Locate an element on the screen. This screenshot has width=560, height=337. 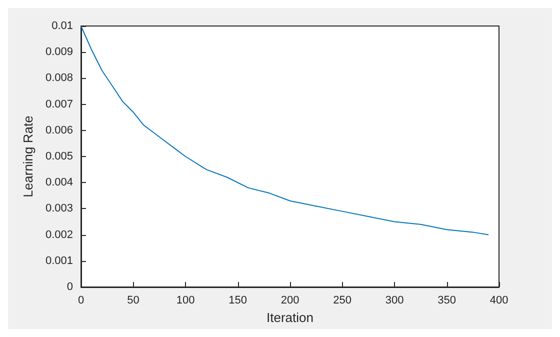
y-tick-label: 0.008 is located at coordinates (59, 78).